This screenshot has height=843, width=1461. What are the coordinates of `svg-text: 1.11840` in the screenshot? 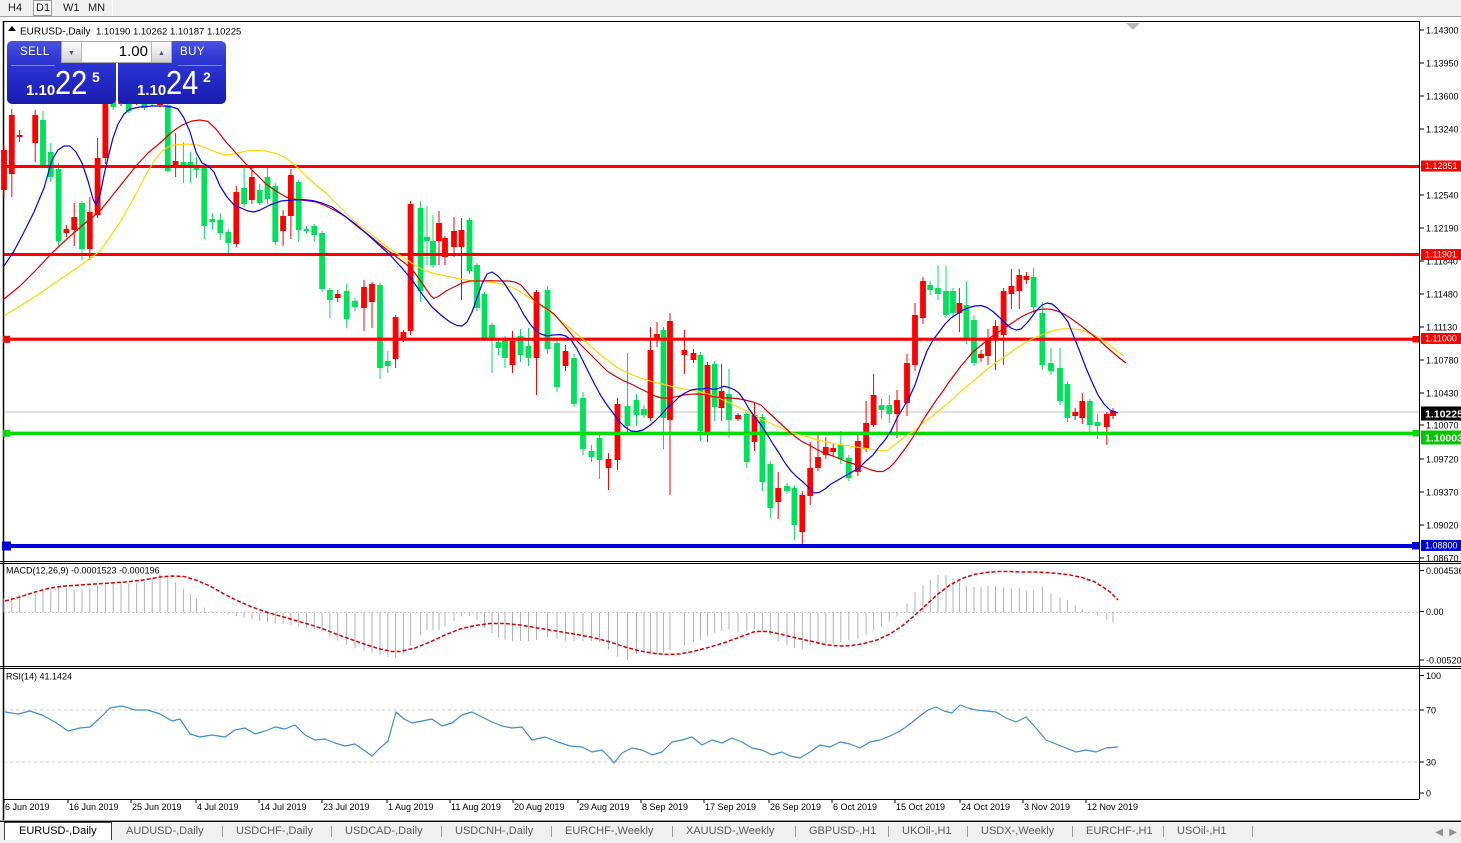 It's located at (1442, 262).